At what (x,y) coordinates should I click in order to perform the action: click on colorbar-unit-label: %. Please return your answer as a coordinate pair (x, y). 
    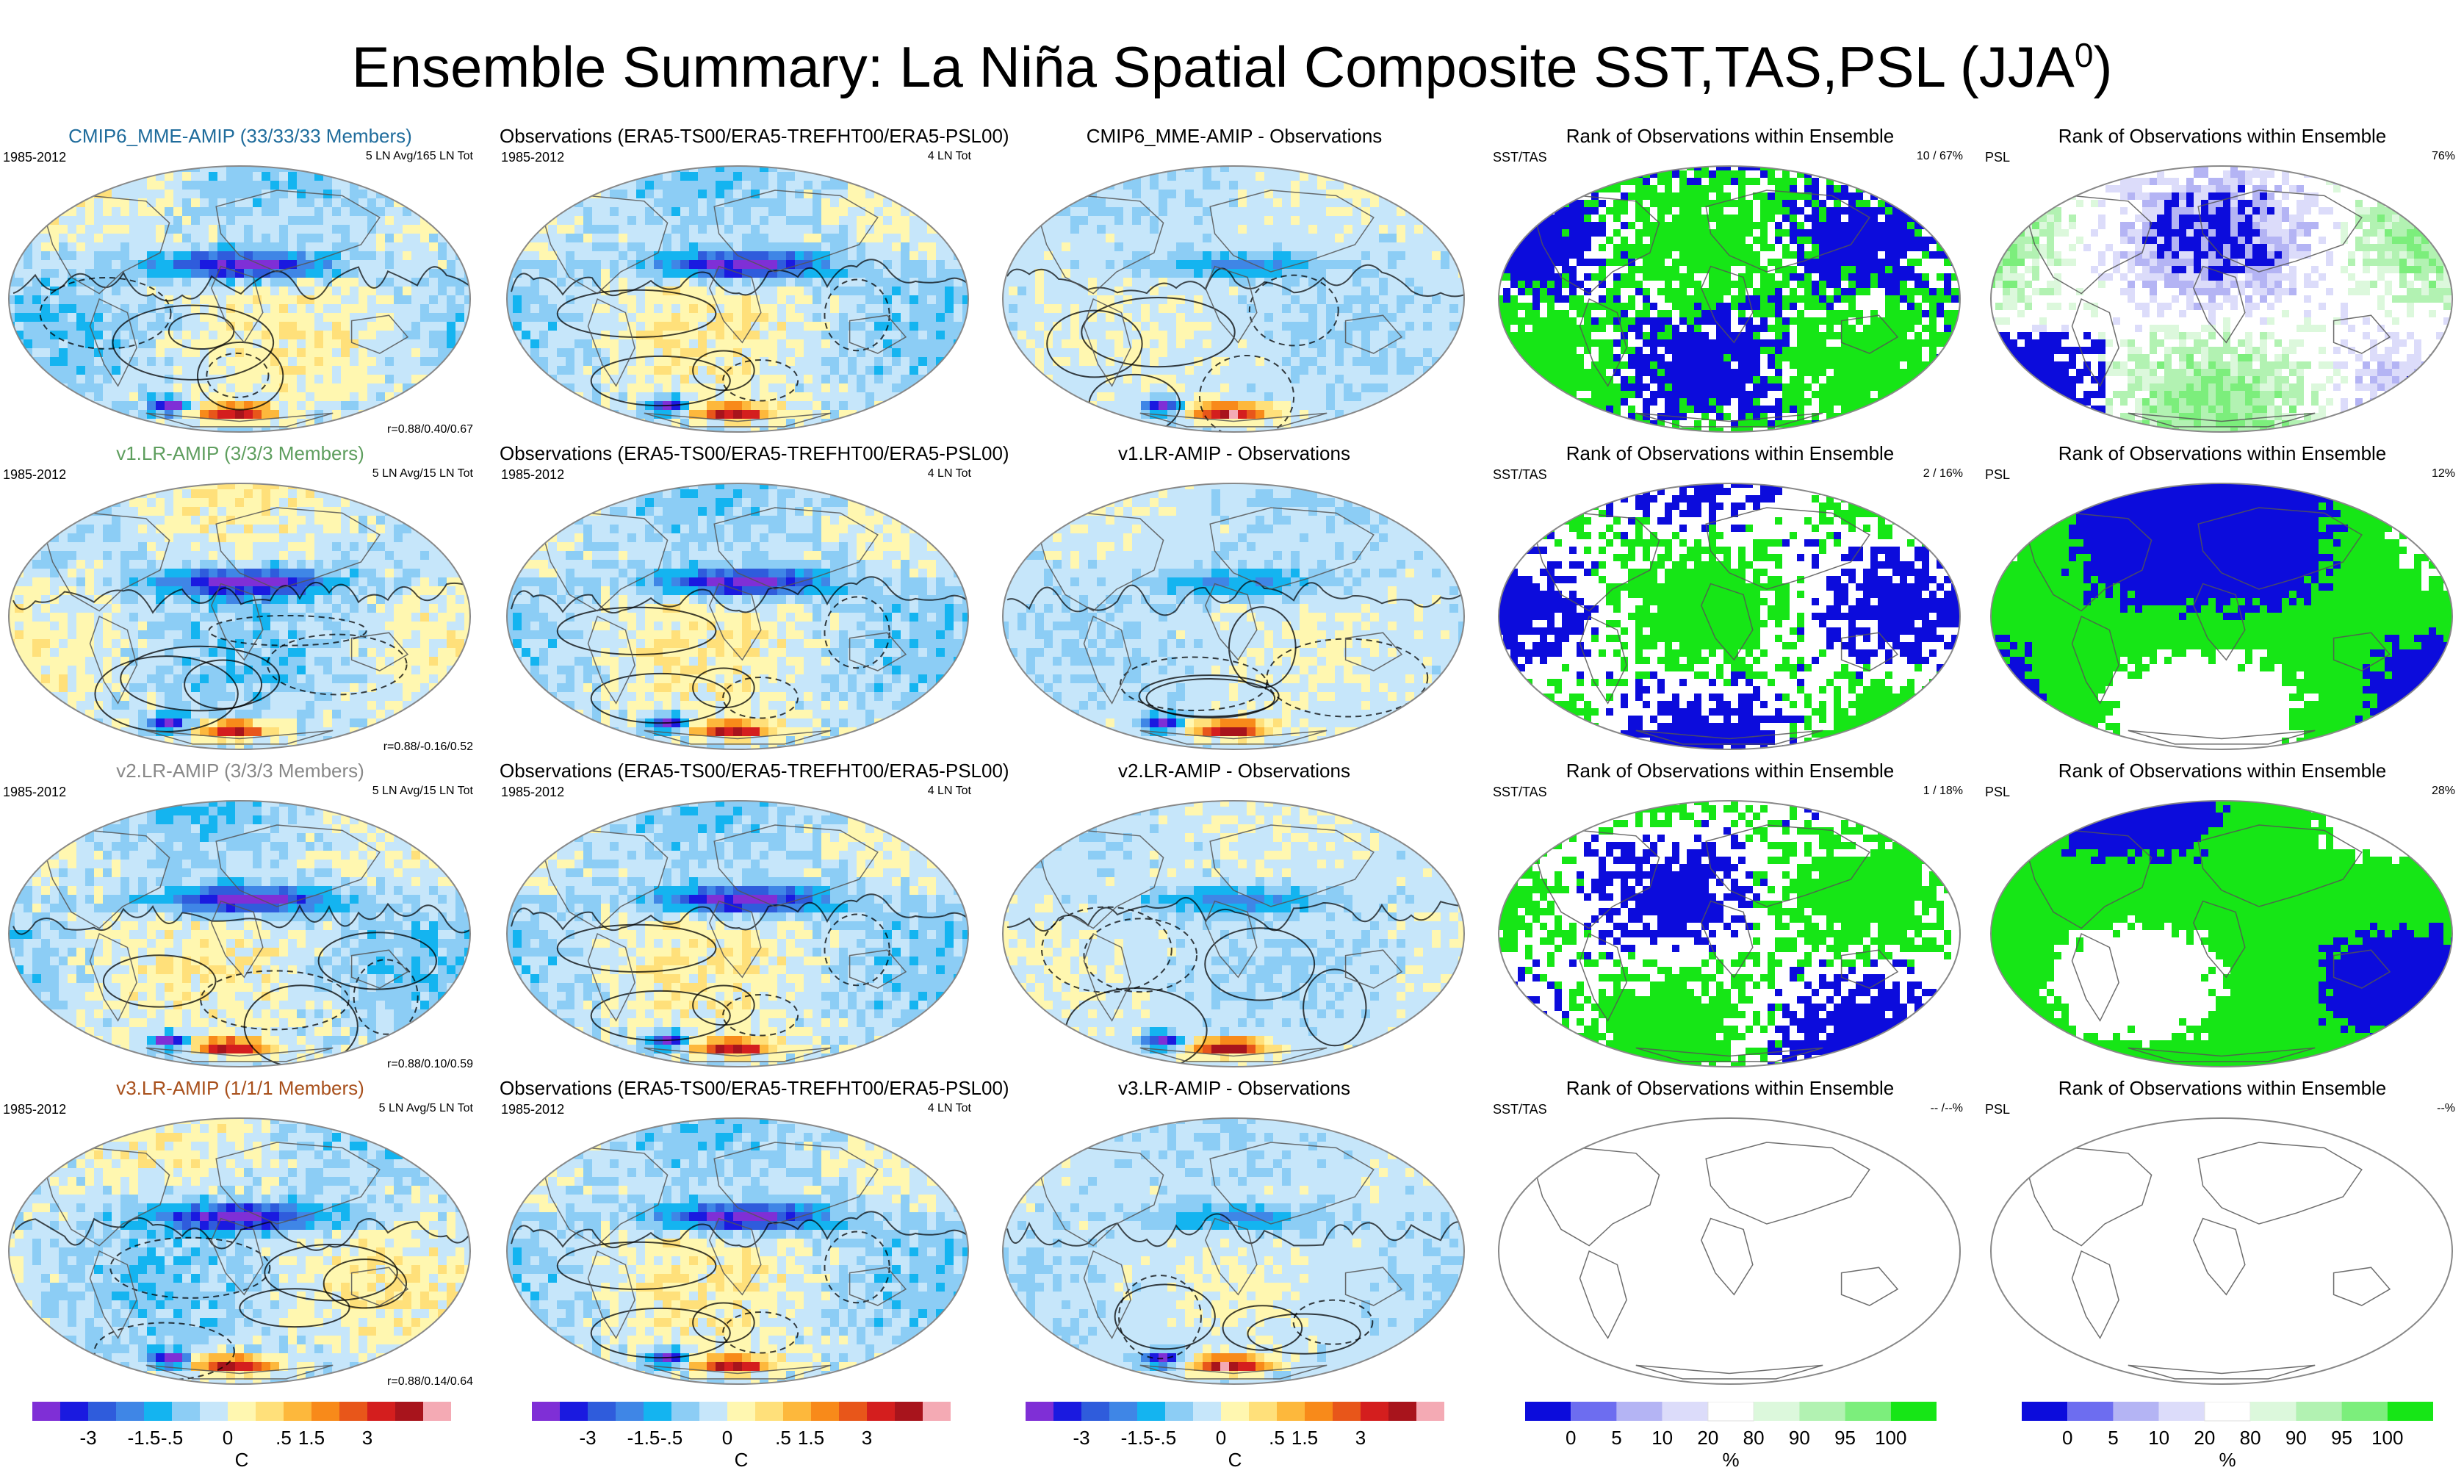
    Looking at the image, I should click on (1730, 1460).